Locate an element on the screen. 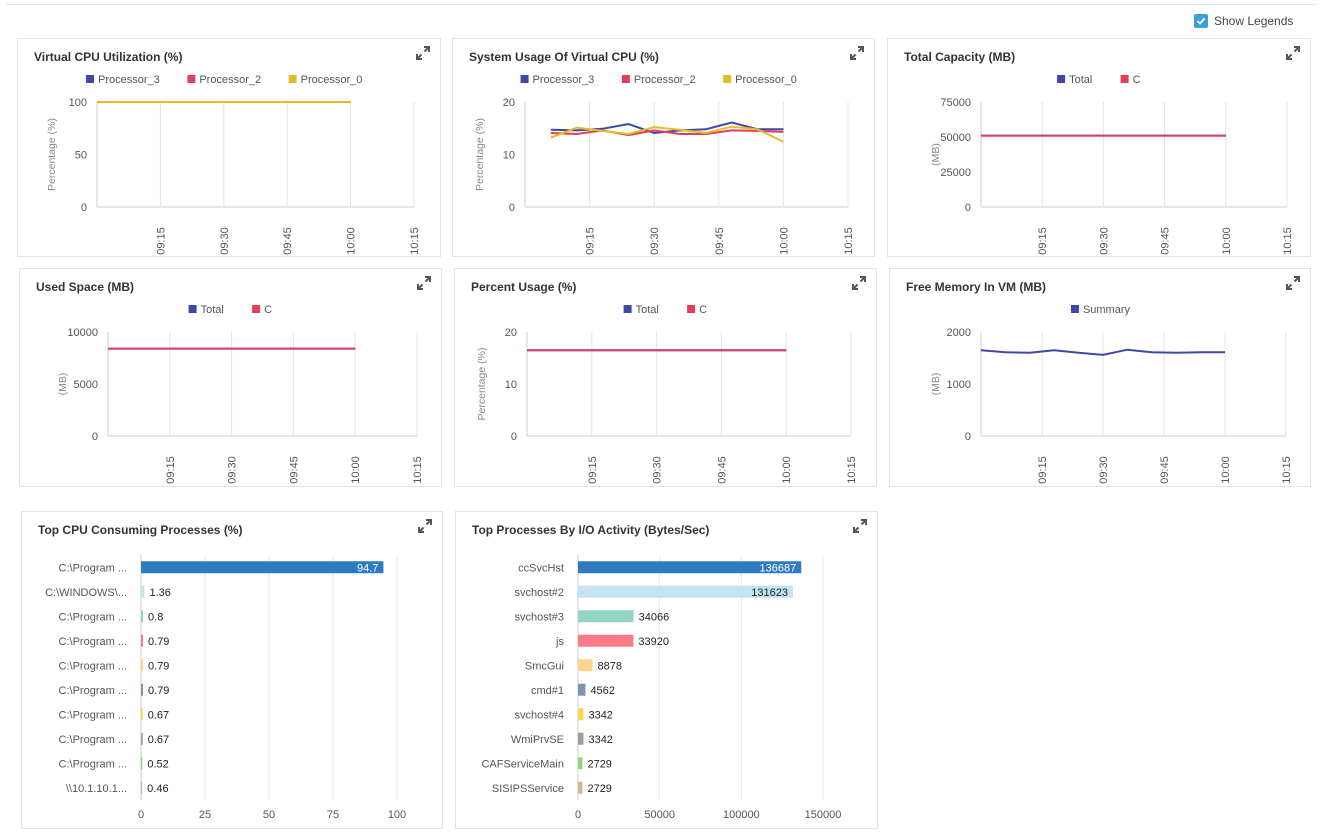 Image resolution: width=1323 pixels, height=839 pixels. y-tick-label: 2000 is located at coordinates (959, 333).